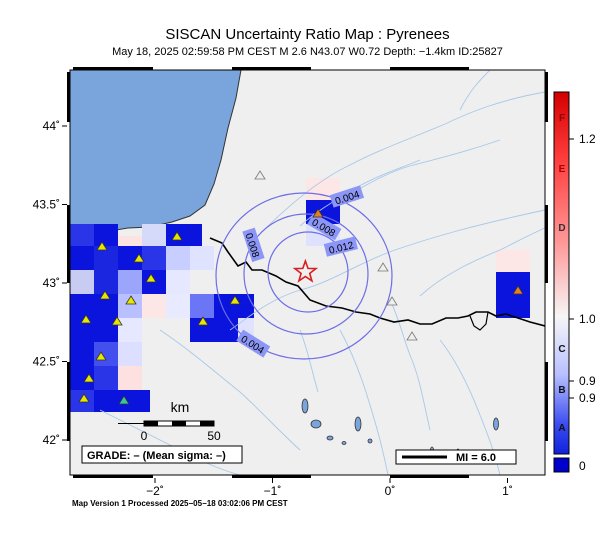 This screenshot has width=595, height=543. Describe the element at coordinates (155, 491) in the screenshot. I see `x-tick-label: −2˚` at that location.